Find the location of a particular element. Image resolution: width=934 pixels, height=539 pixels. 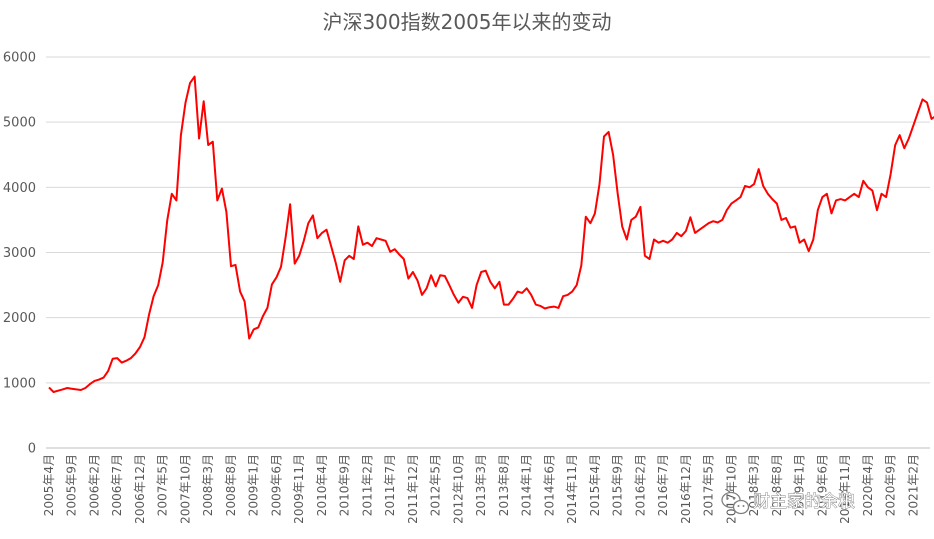

x-tick-label: 2015年4月 is located at coordinates (595, 485).